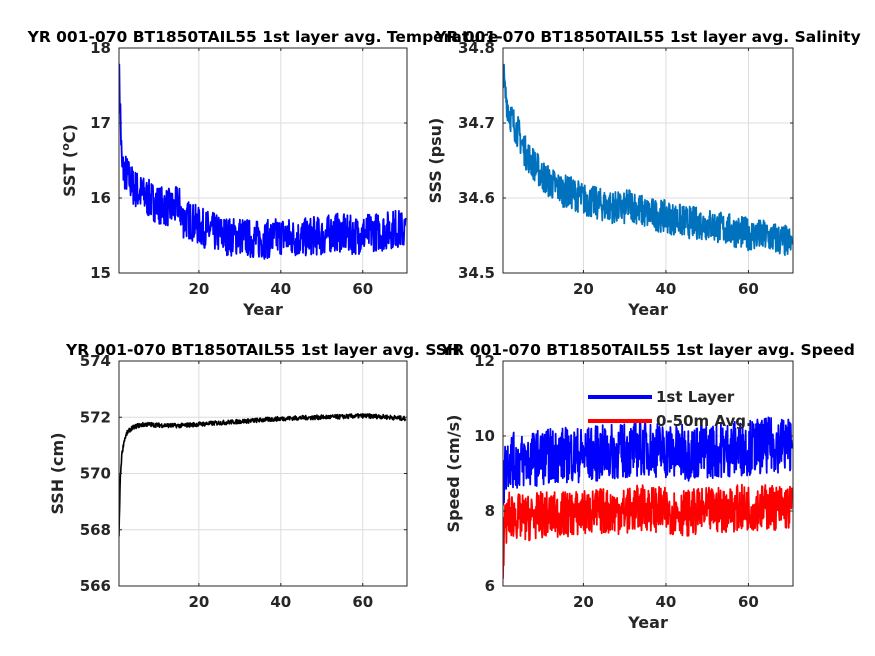 This screenshot has width=875, height=656. I want to click on y-tick-label: 574, so click(95, 361).